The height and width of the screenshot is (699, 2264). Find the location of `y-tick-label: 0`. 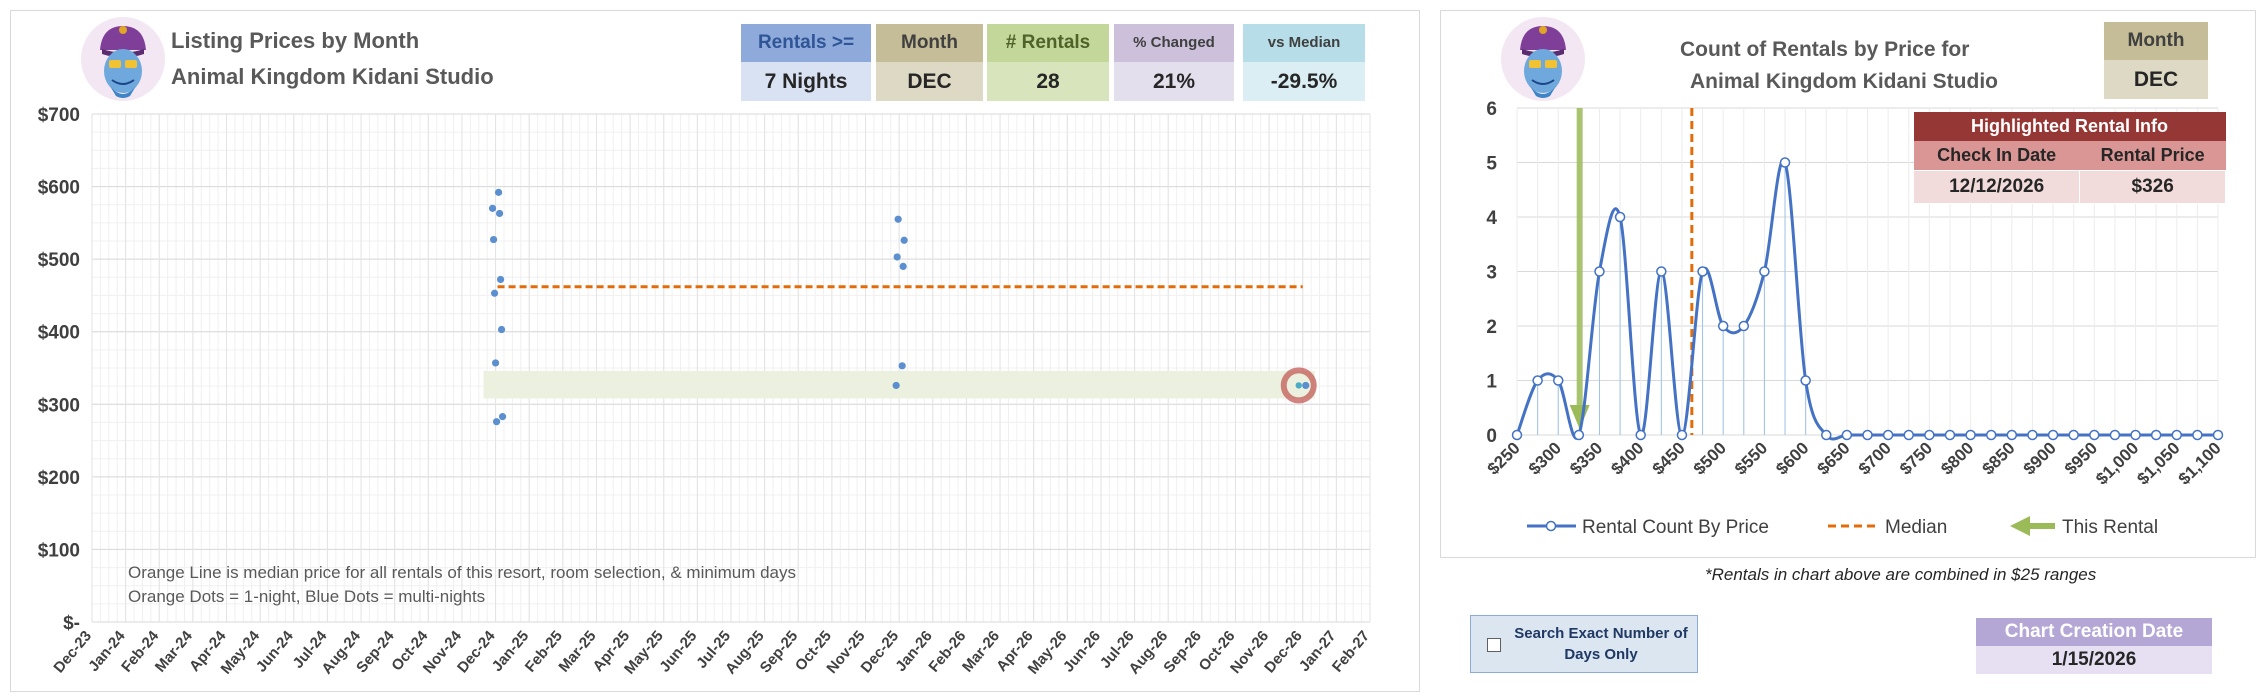

y-tick-label: 0 is located at coordinates (1491, 436).